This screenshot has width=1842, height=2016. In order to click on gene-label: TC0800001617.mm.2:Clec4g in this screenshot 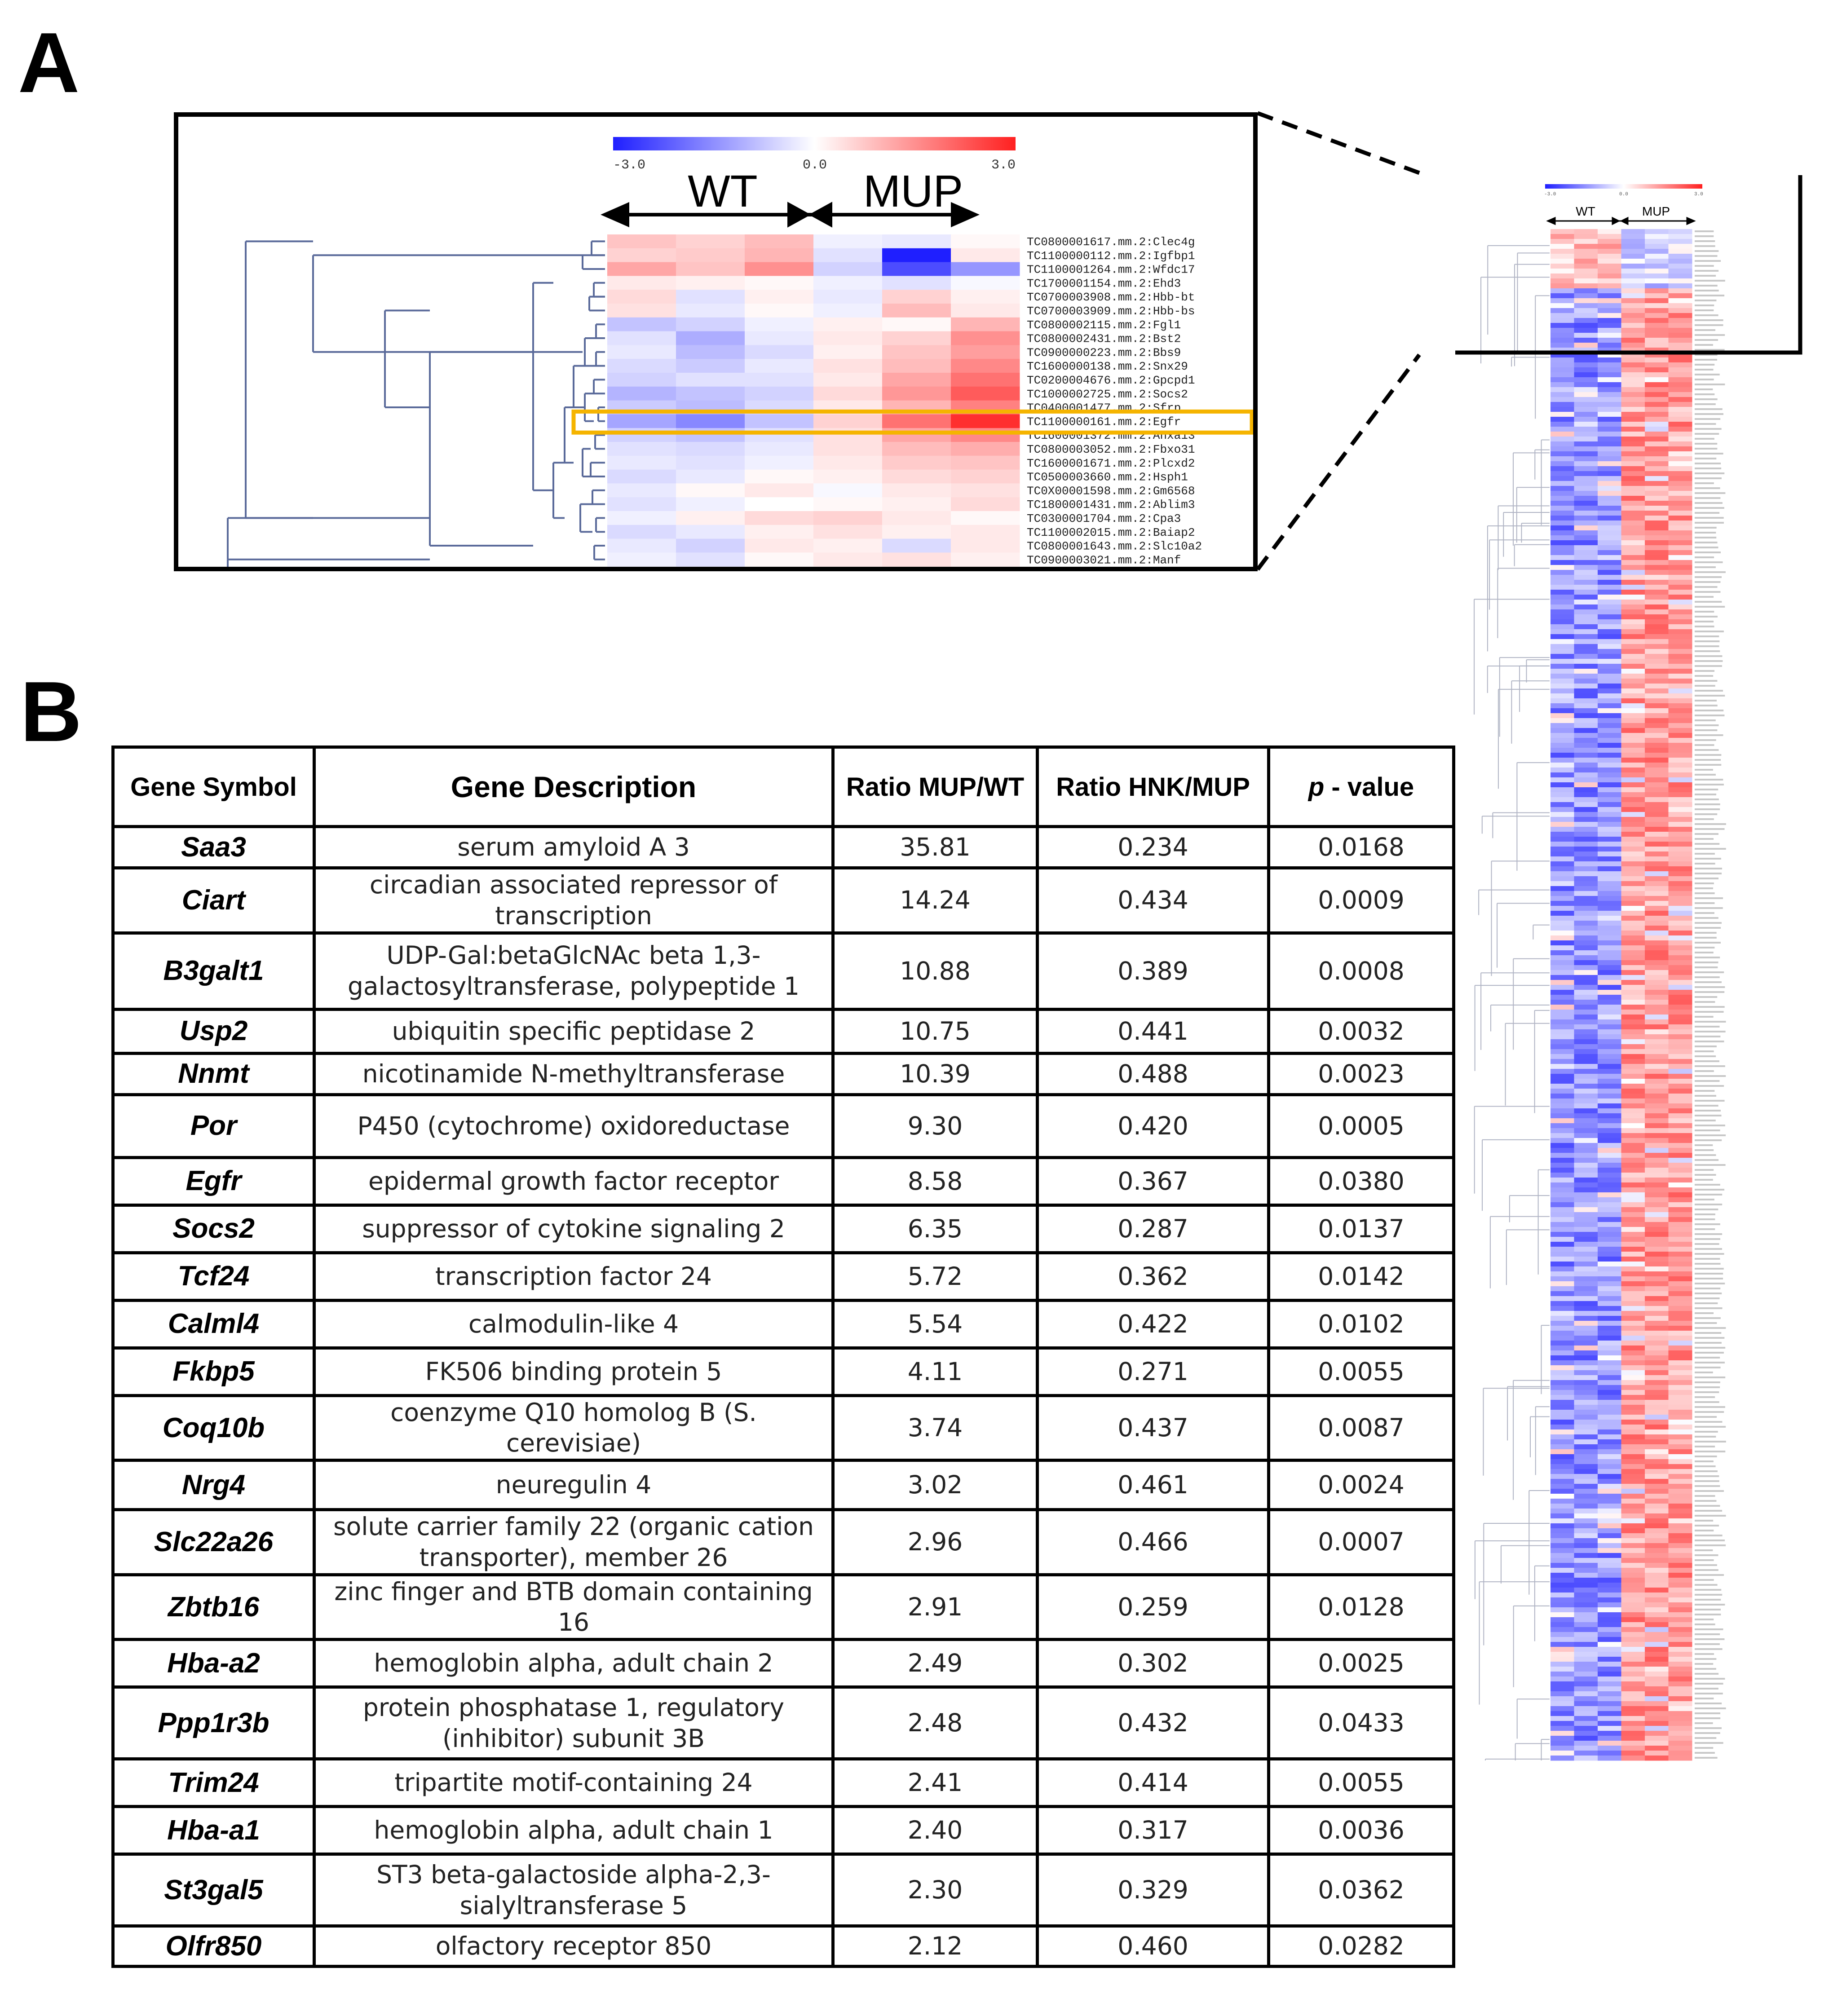, I will do `click(1111, 242)`.